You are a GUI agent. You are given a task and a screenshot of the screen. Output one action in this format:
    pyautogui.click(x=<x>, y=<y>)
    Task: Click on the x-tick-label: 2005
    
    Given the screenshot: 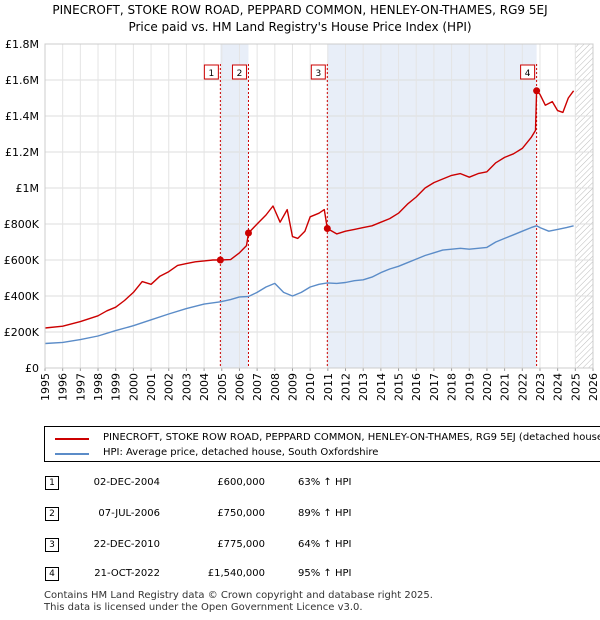 What is the action you would take?
    pyautogui.click(x=222, y=387)
    